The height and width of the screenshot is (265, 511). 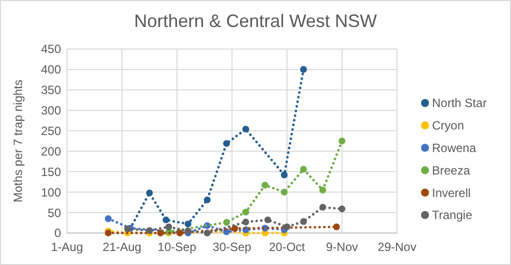 I want to click on x-tick-label: 9-Nov, so click(x=342, y=247).